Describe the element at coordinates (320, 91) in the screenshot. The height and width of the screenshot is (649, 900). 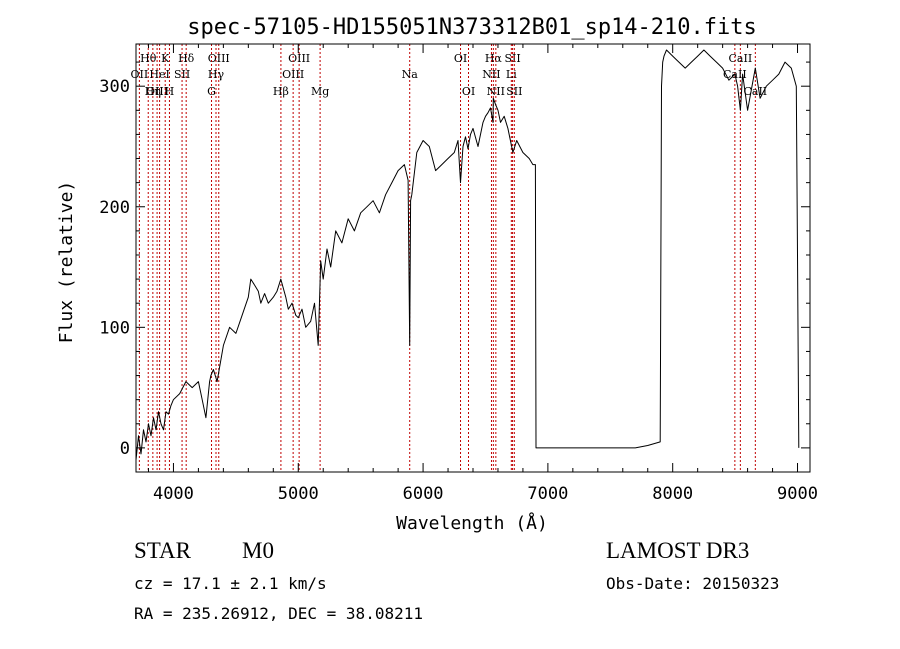
I see `line-label-15: Mg` at that location.